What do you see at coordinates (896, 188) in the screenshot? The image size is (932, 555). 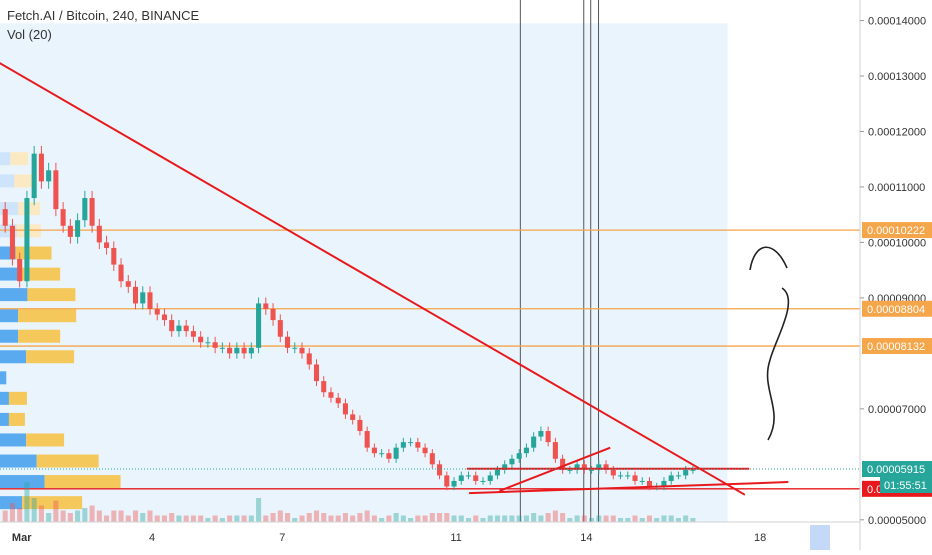 I see `y-tick-label: 0.00011000` at bounding box center [896, 188].